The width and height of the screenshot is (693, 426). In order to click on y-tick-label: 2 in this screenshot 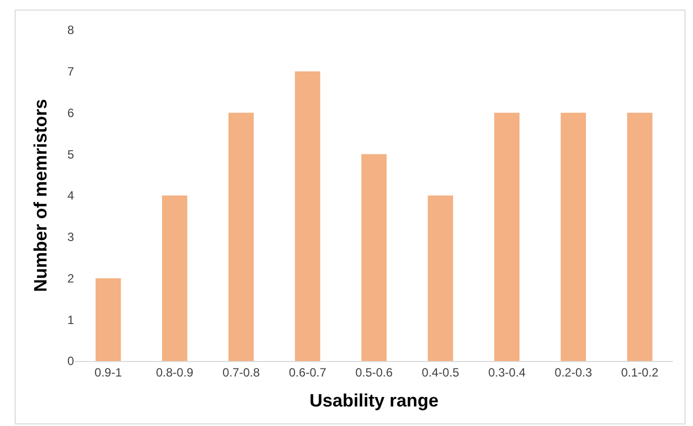, I will do `click(70, 278)`.